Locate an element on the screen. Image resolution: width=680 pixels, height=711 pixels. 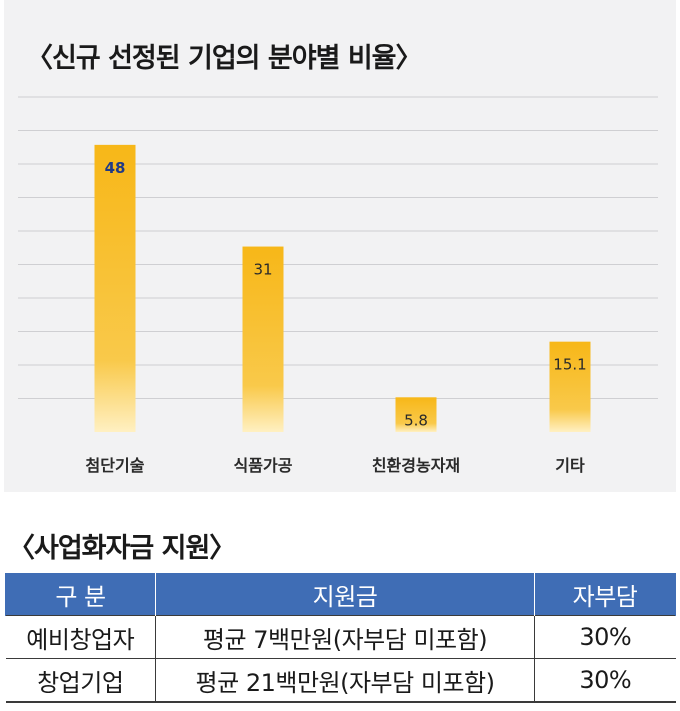
chart-title: 〈신규 선정된 기업의 분야별 비율〉 is located at coordinates (224, 58).